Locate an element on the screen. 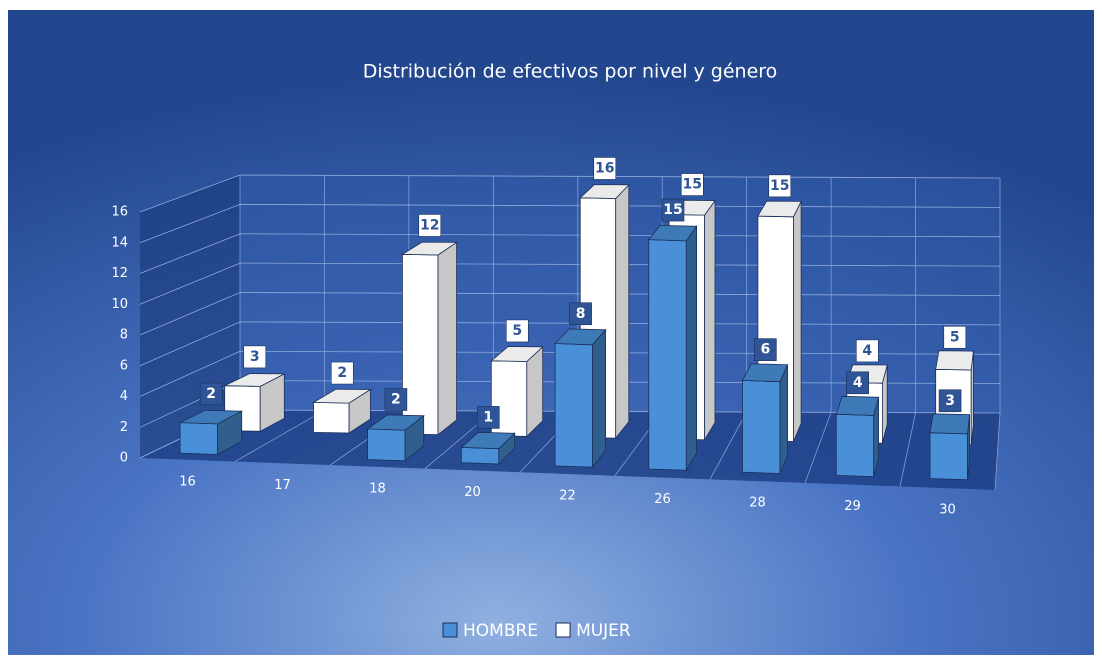 The width and height of the screenshot is (1102, 660). y-tick-label: 6 is located at coordinates (124, 365).